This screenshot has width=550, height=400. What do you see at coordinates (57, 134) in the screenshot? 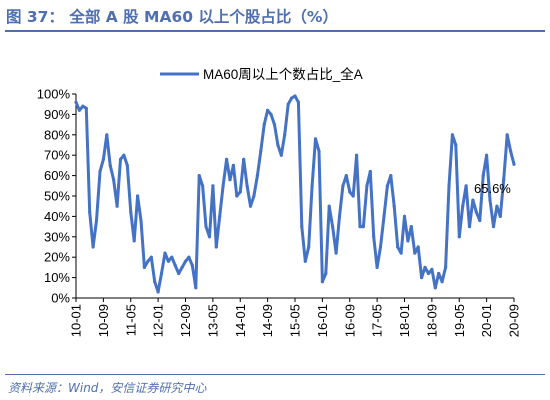
I see `y-tick-label: 80%` at bounding box center [57, 134].